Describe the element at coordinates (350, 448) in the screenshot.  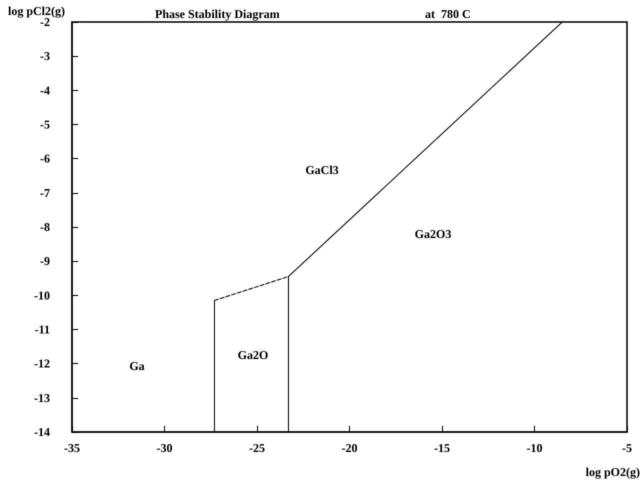
I see `x-tick-label: -20` at that location.